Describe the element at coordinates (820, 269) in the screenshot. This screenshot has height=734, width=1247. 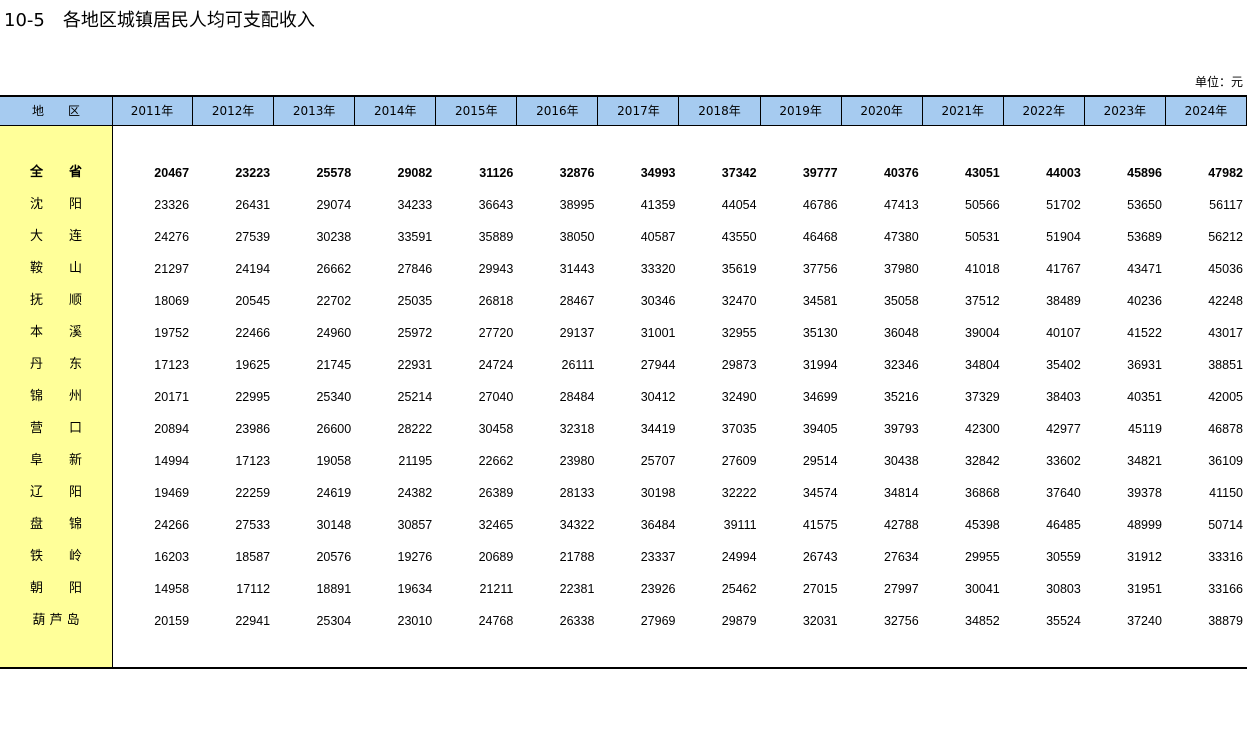
I see `value-cell: 37756` at that location.